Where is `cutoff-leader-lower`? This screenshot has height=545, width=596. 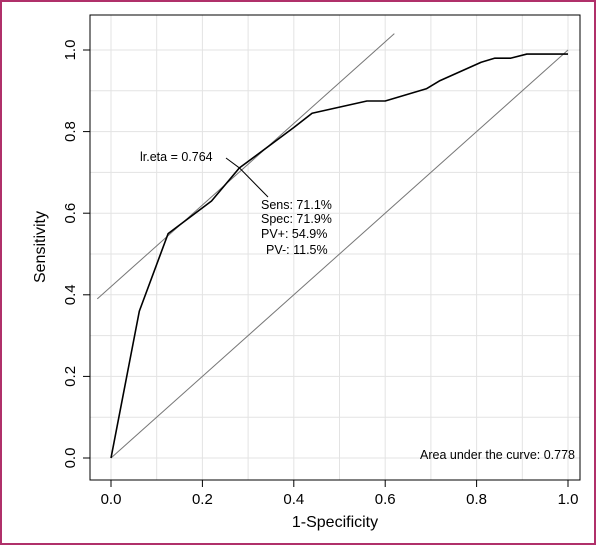
cutoff-leader-lower is located at coordinates (254, 182).